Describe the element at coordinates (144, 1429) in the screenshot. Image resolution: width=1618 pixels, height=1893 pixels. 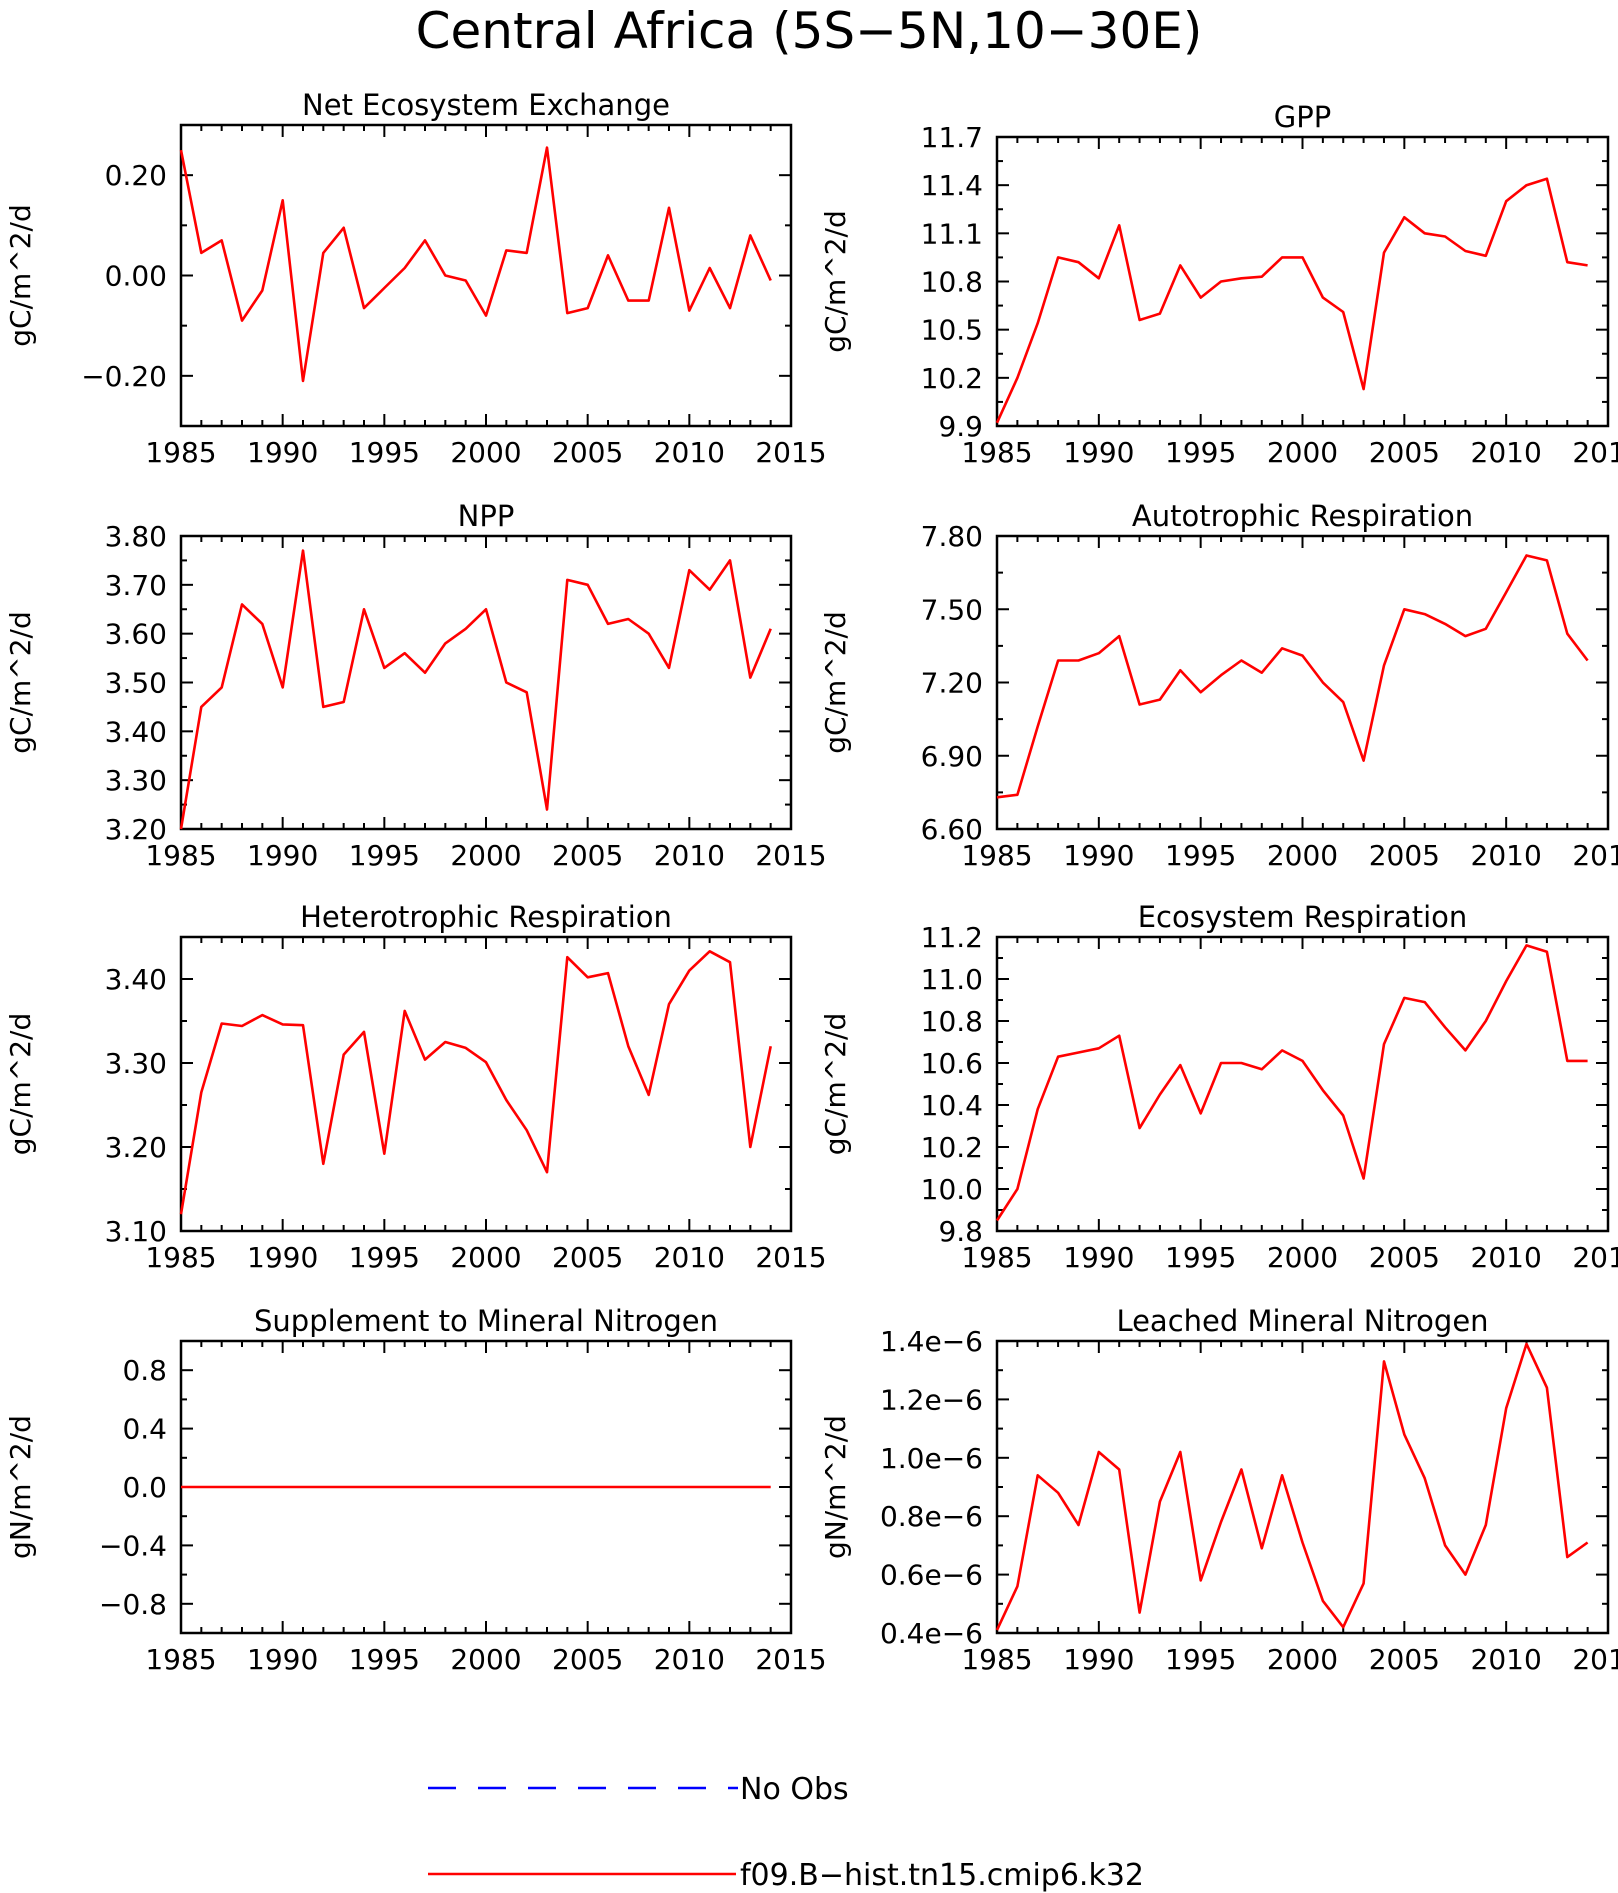
I see `y-tick-label: 0.4` at that location.